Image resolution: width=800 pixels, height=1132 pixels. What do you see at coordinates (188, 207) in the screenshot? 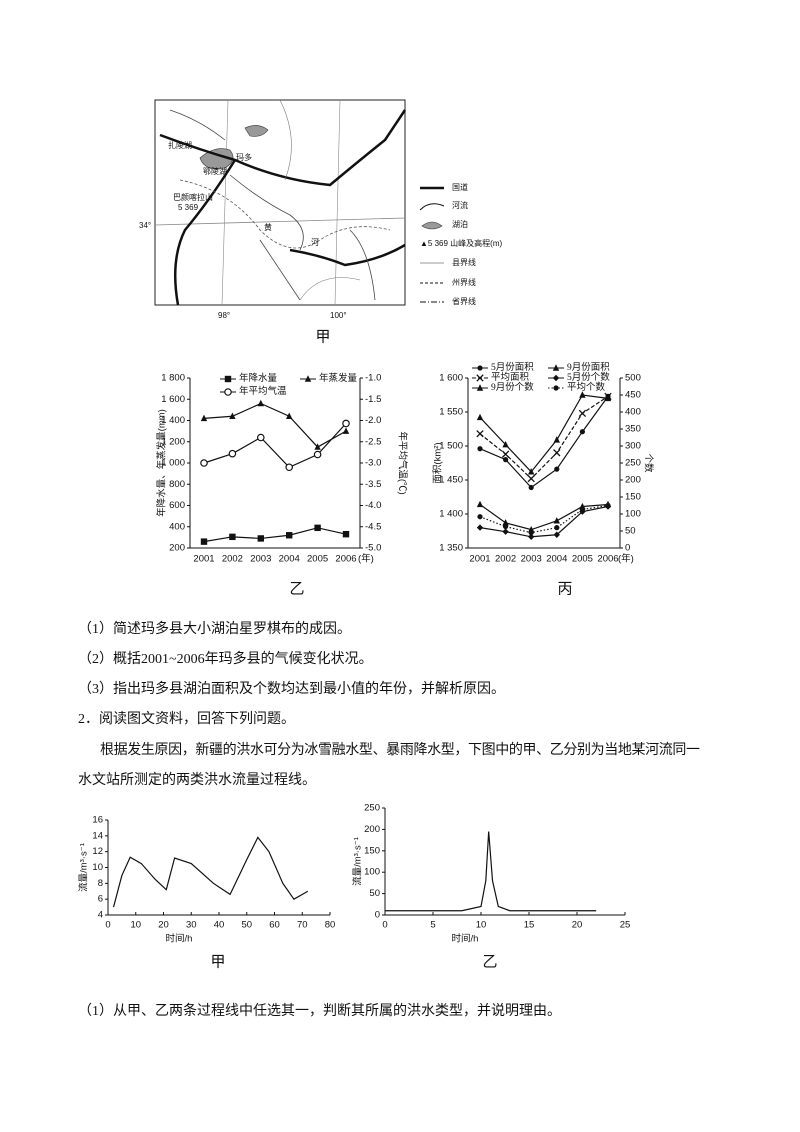
I see `map-label: 5 369` at bounding box center [188, 207].